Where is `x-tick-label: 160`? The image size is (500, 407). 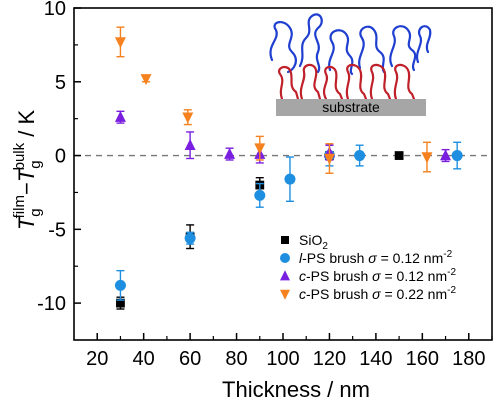
x-tick-label: 160 is located at coordinates (422, 359).